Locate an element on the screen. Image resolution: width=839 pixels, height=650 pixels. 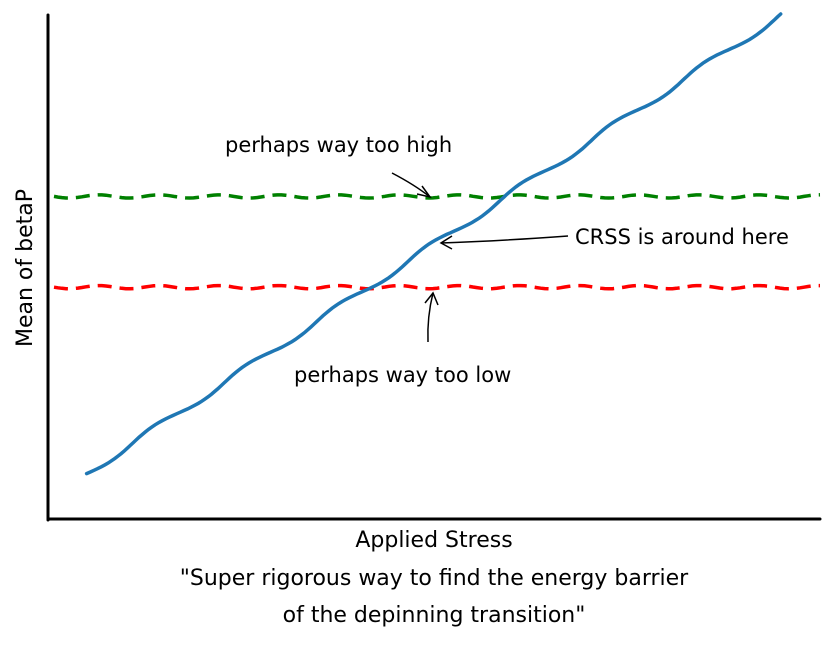
x-axis-label: Applied Stress is located at coordinates (433, 540).